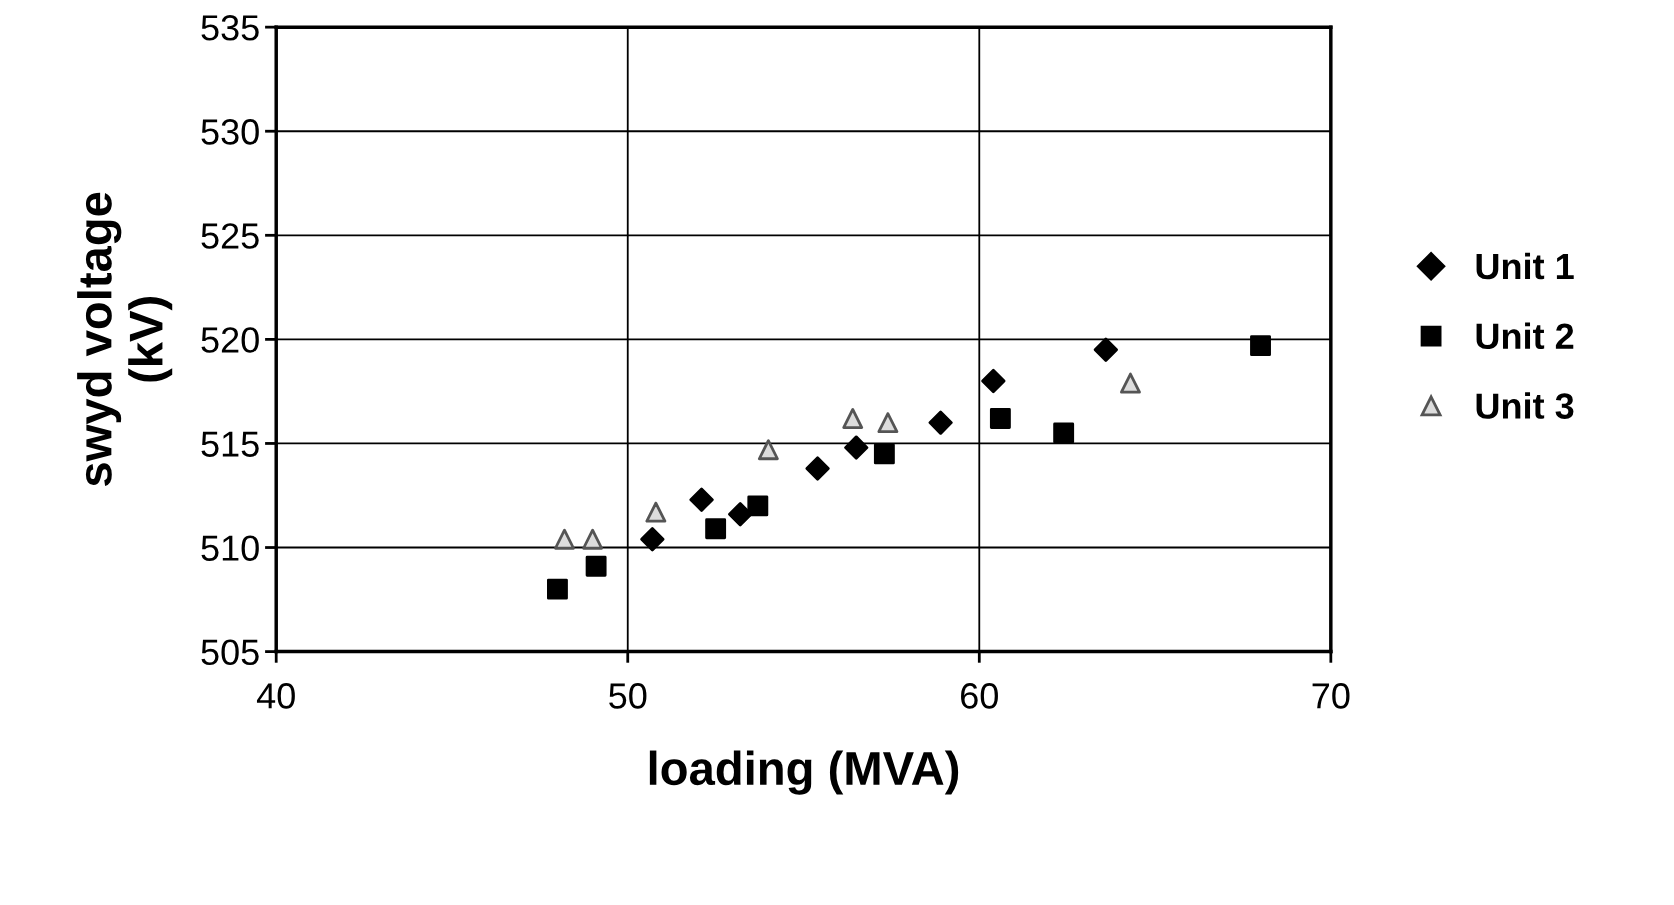 This screenshot has width=1674, height=905. What do you see at coordinates (230, 28) in the screenshot?
I see `y-tick-label: 535` at bounding box center [230, 28].